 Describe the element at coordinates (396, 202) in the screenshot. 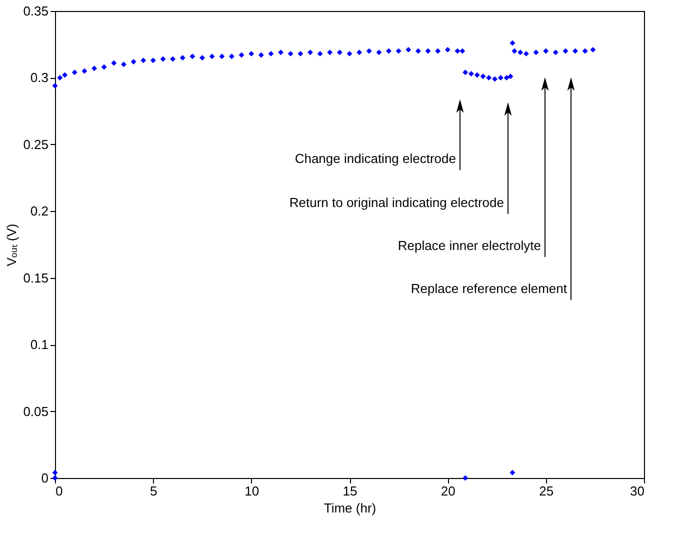

I see `annotation: Return to original indicating electrode` at that location.